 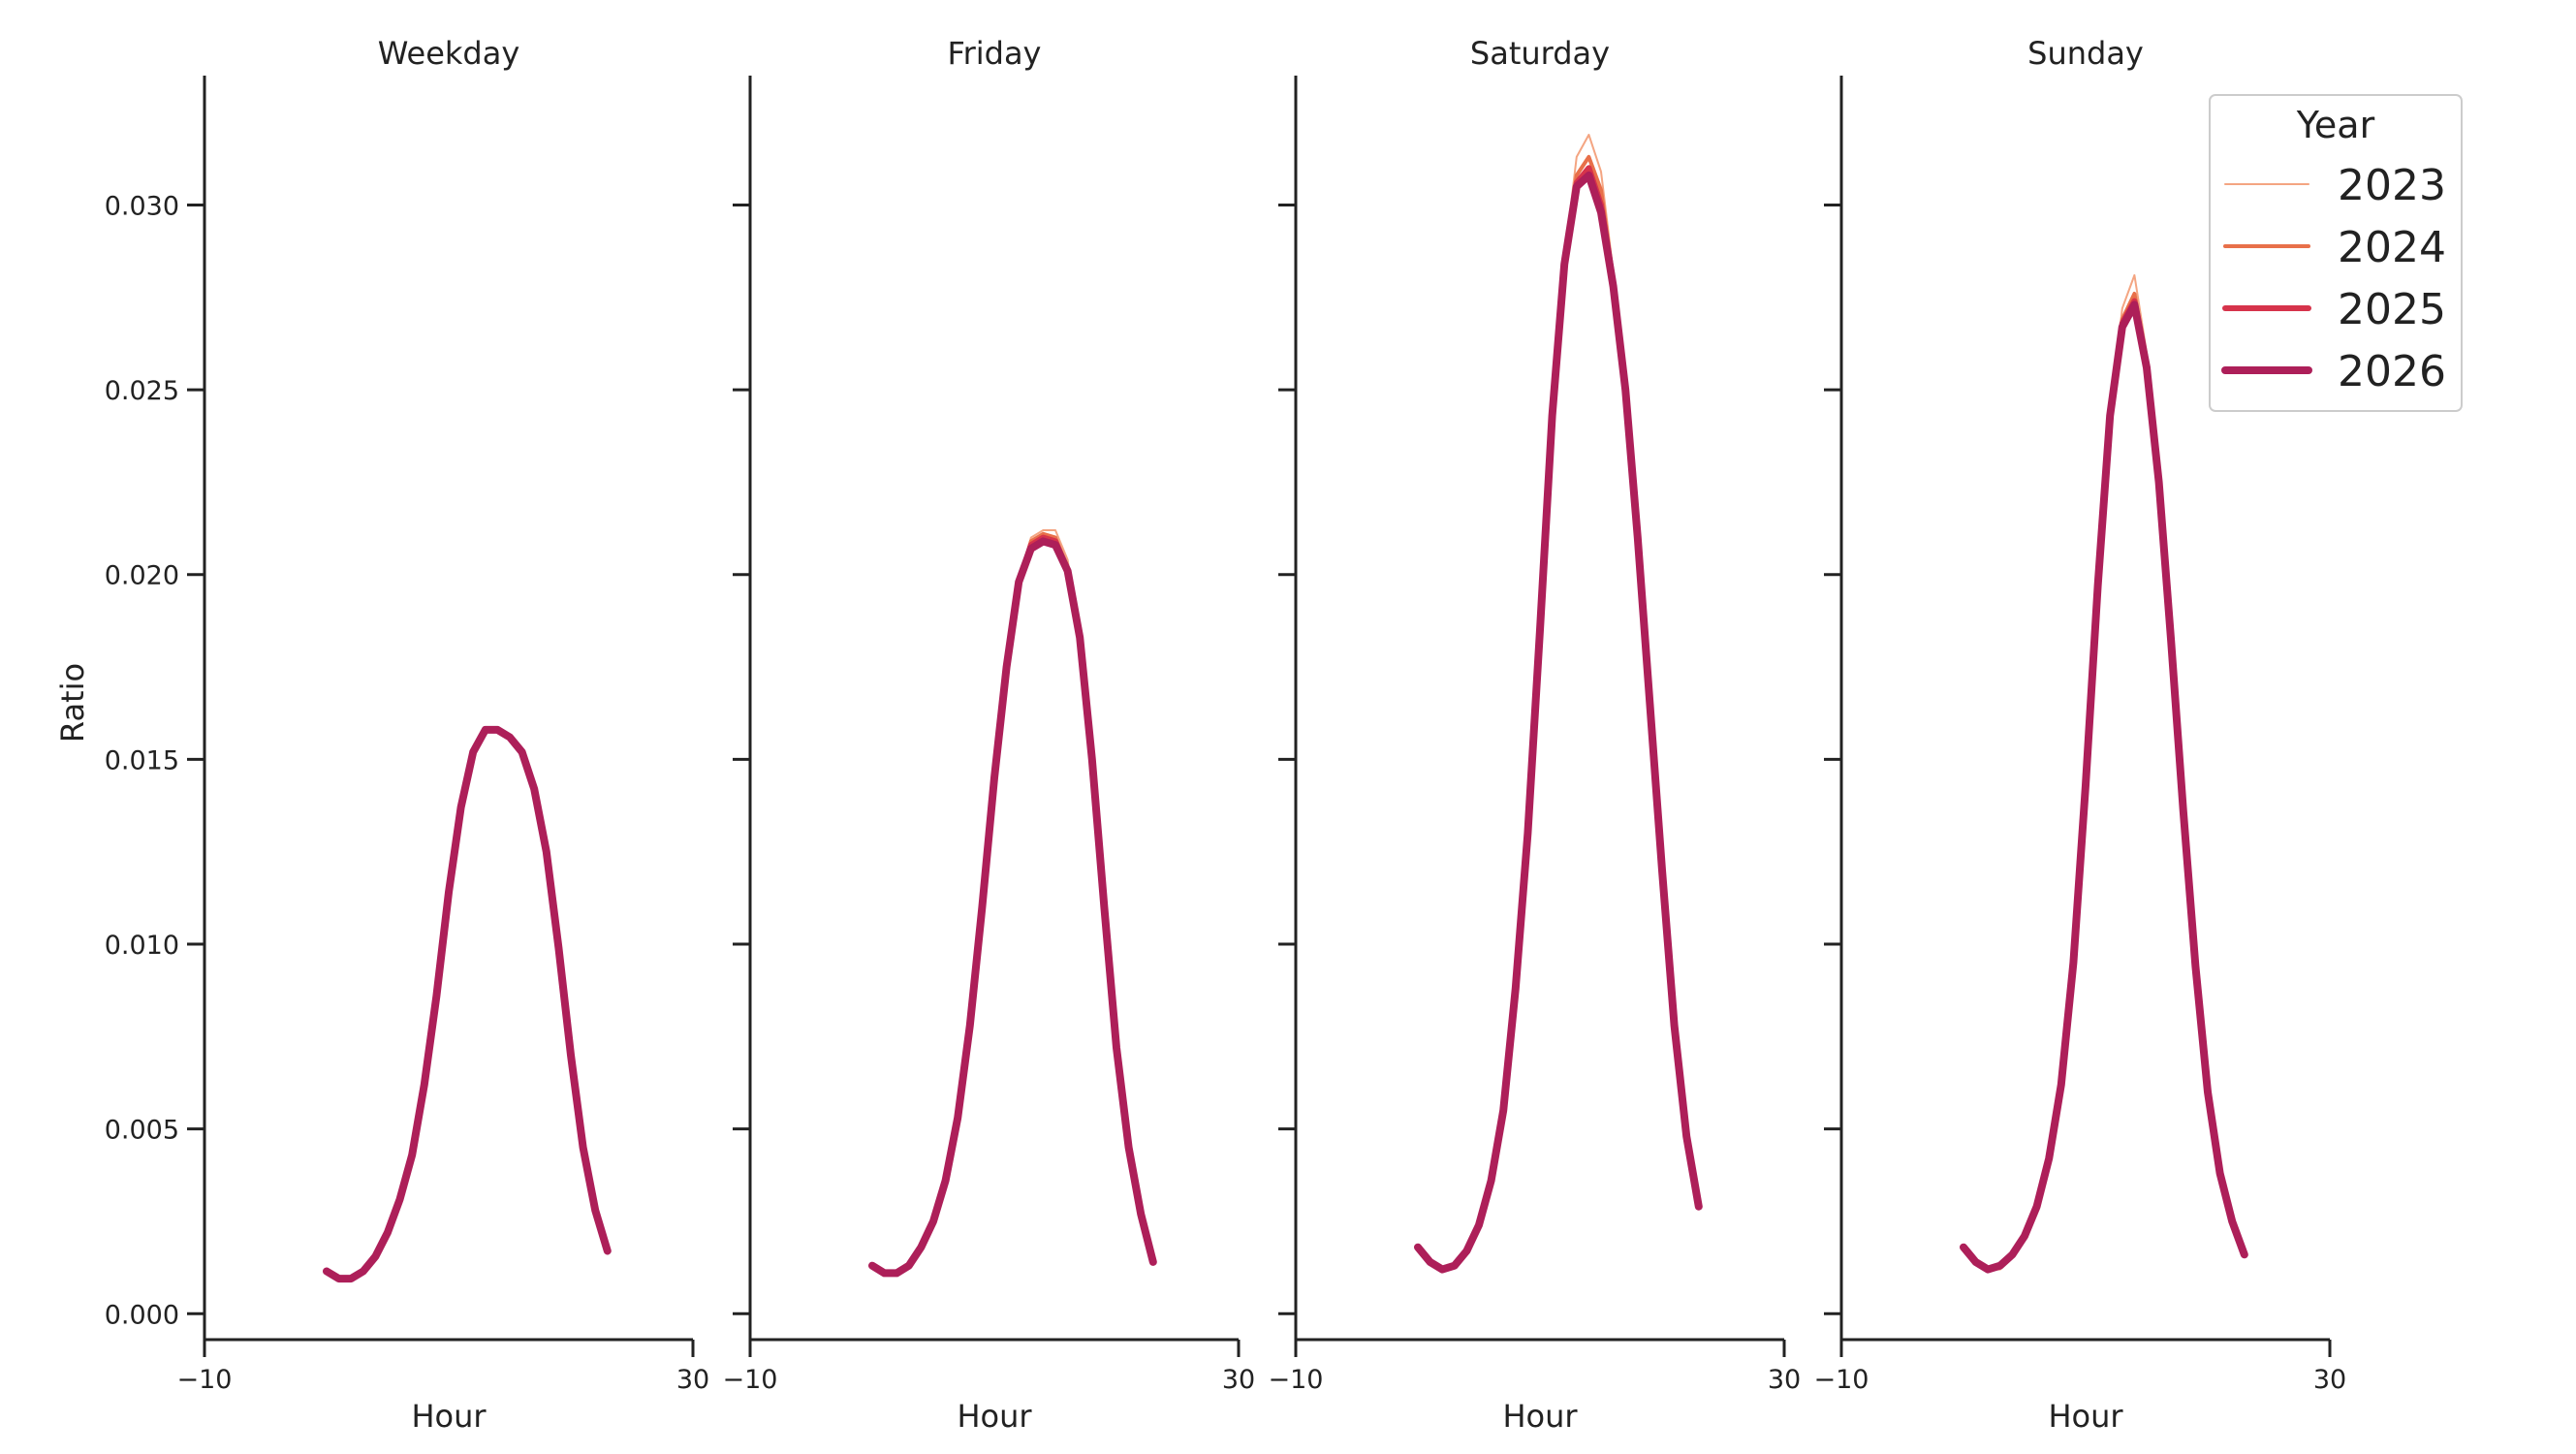 I want to click on y-tick-label: 0.010, so click(x=142, y=946).